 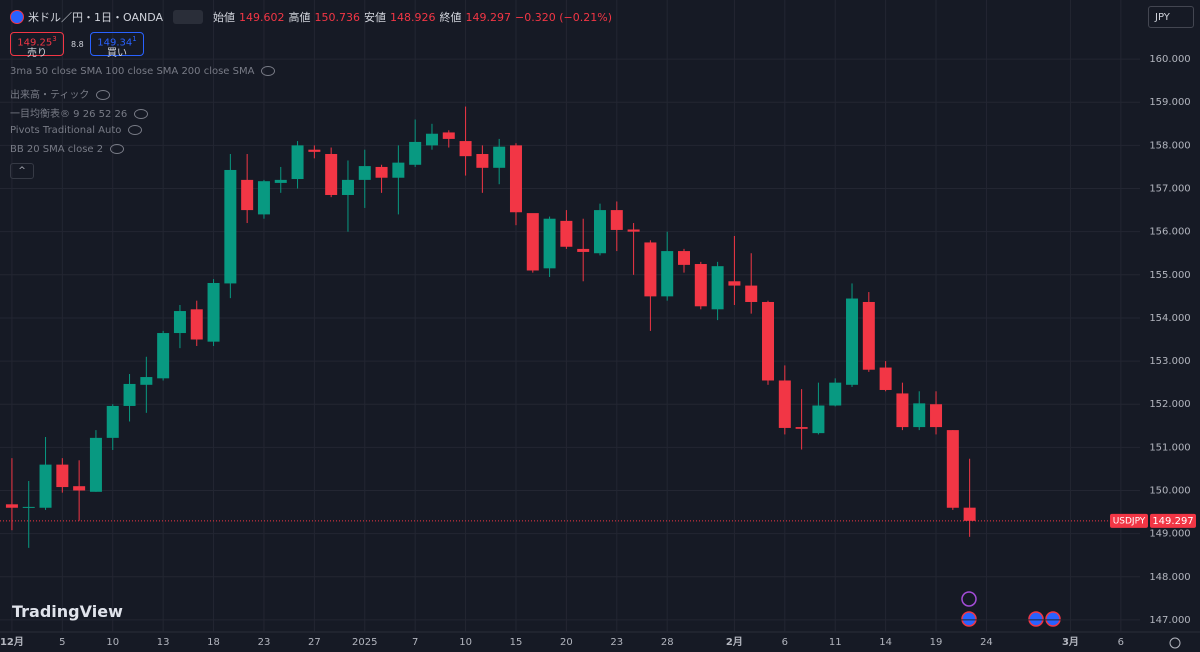 What do you see at coordinates (77, 44) in the screenshot?
I see `spread: 8.8` at bounding box center [77, 44].